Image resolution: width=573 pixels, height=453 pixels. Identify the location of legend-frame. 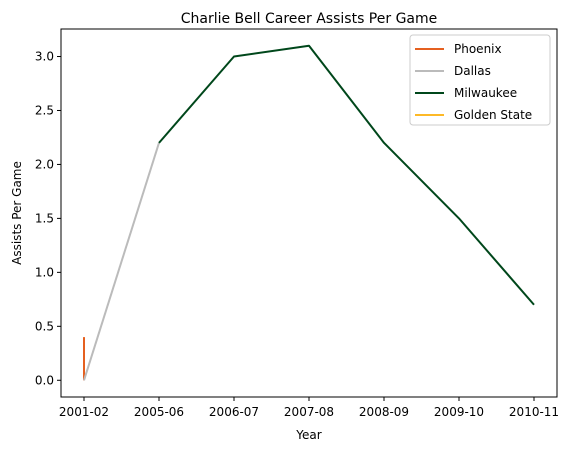
(480, 80).